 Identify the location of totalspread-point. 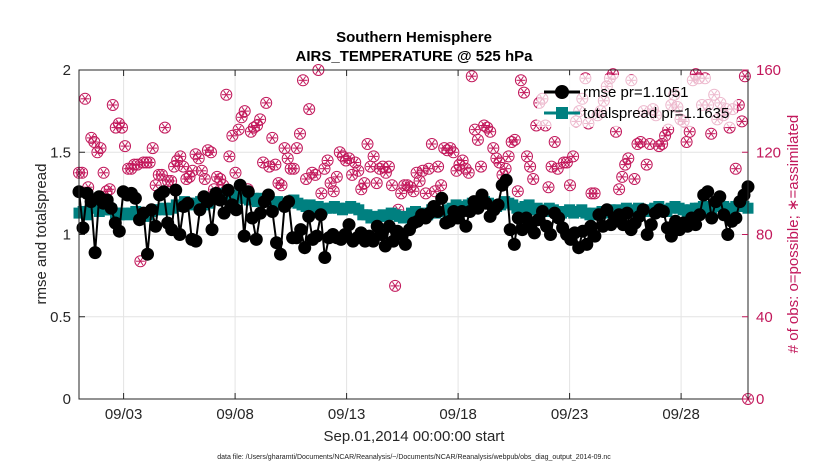
(87, 215).